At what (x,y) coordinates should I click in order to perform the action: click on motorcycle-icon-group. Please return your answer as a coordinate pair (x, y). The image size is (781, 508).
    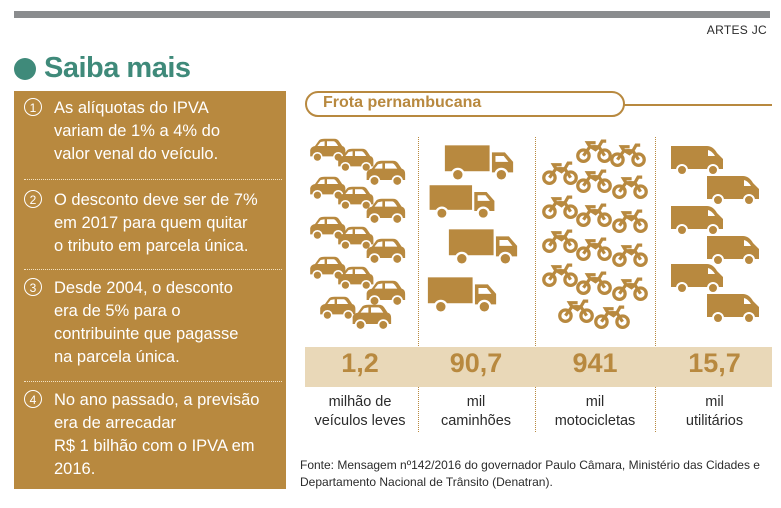
    Looking at the image, I should click on (595, 234).